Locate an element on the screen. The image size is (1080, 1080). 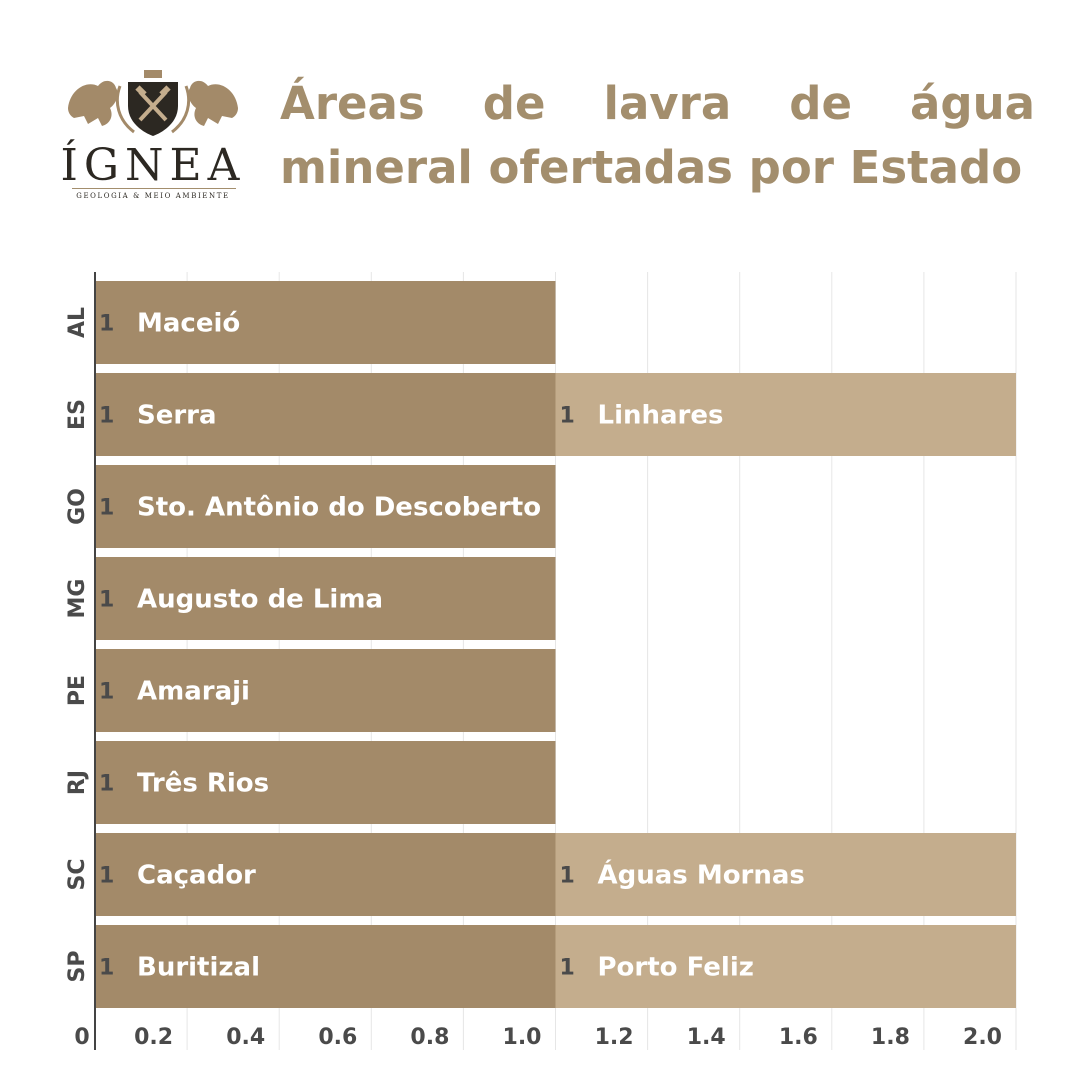
x-tick-label: 0.2 is located at coordinates (153, 1037).